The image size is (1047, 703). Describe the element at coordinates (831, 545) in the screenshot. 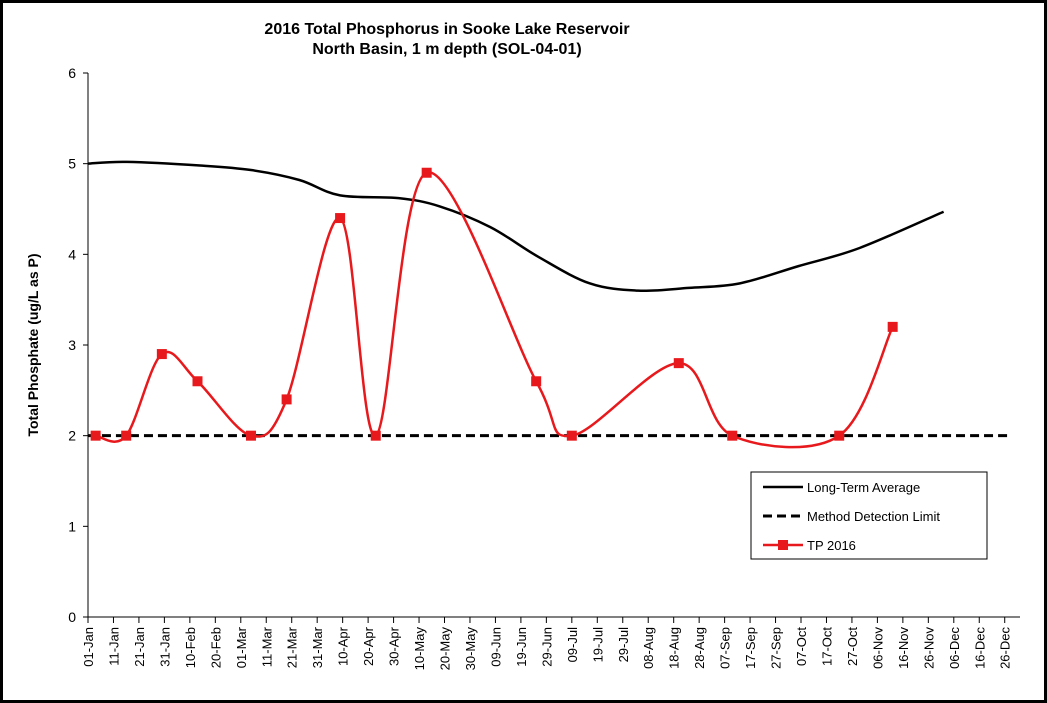

I see `legend-label: TP 2016` at that location.